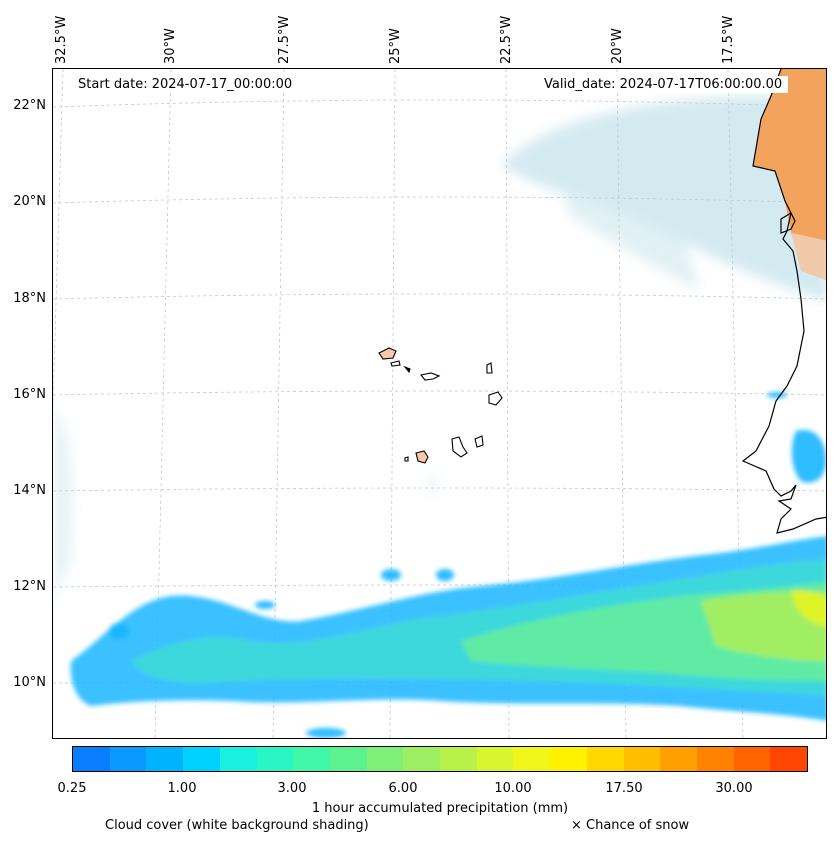 The height and width of the screenshot is (844, 837). What do you see at coordinates (663, 84) in the screenshot?
I see `valid-date-label: Valid_date: 2024-07-17T06:00:00.00` at bounding box center [663, 84].